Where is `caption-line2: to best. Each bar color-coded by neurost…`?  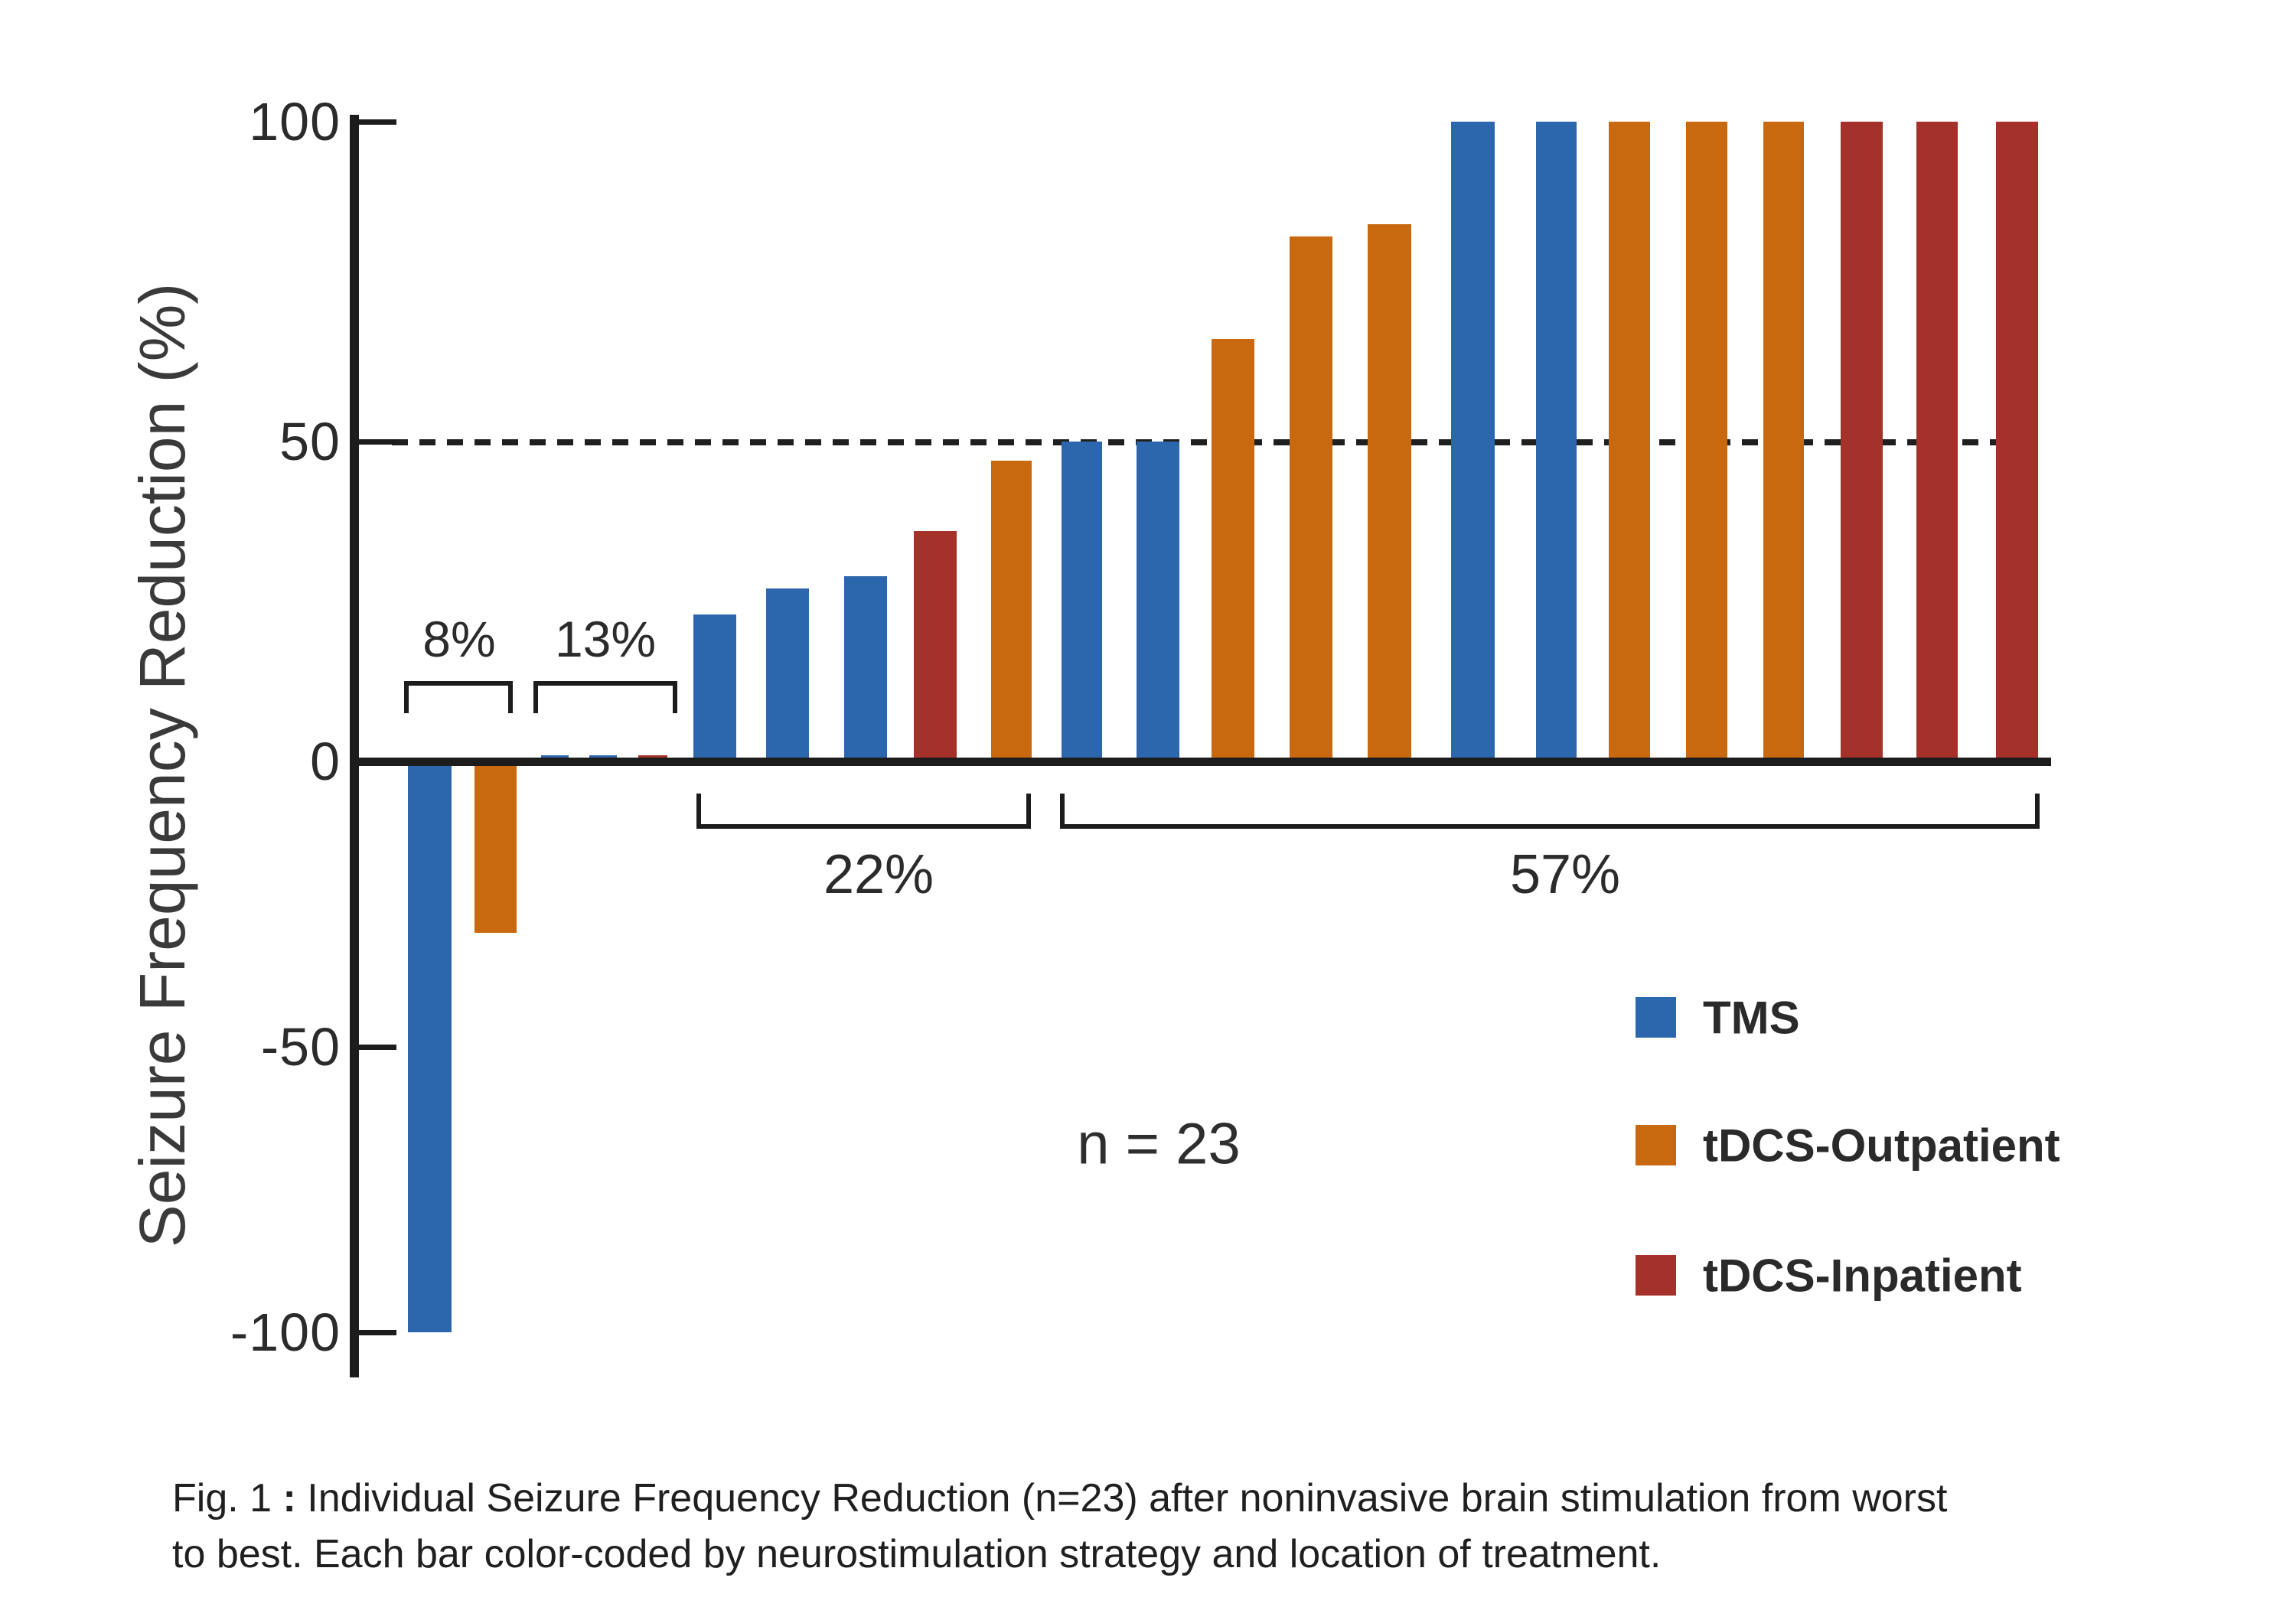 caption-line2: to best. Each bar color-coded by neurost… is located at coordinates (917, 1554).